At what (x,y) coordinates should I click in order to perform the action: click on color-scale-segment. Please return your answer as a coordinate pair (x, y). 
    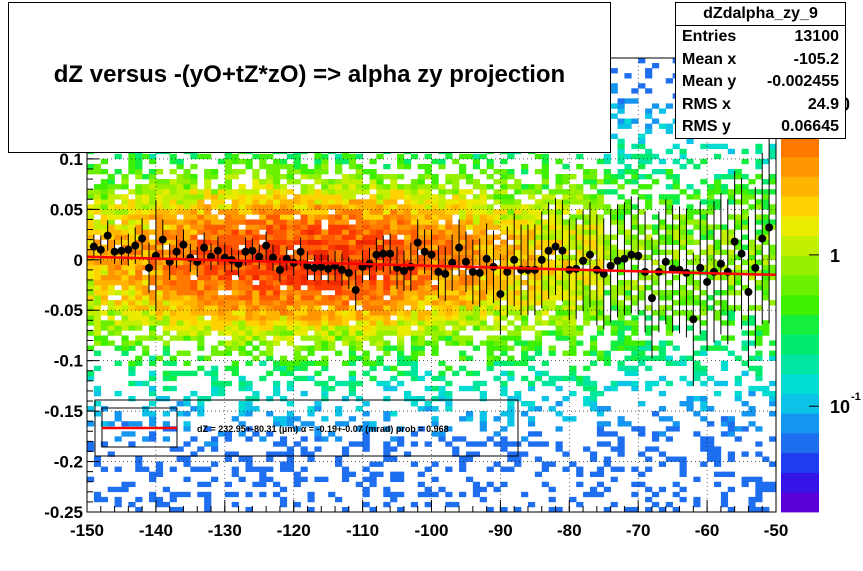
    Looking at the image, I should click on (800, 443).